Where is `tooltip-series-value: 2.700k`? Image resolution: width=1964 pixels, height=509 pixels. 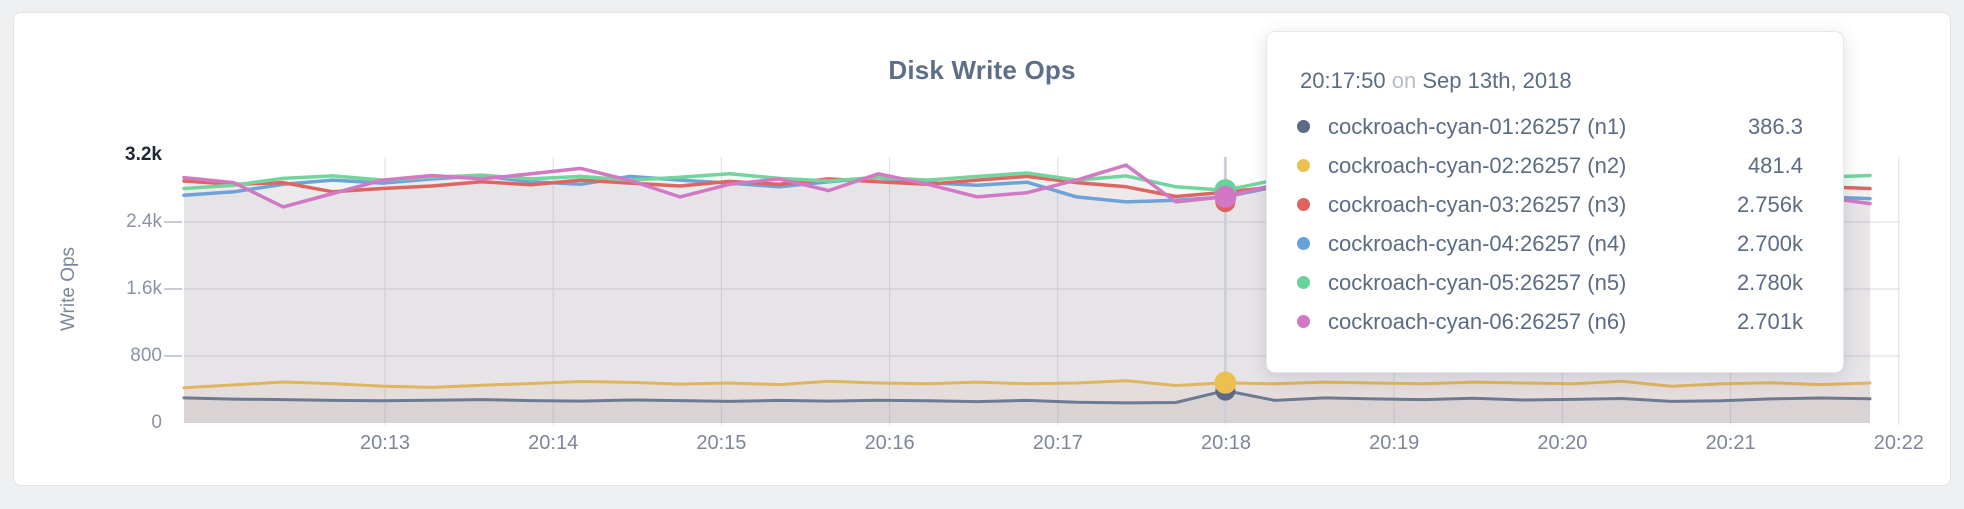
tooltip-series-value: 2.700k is located at coordinates (1769, 243).